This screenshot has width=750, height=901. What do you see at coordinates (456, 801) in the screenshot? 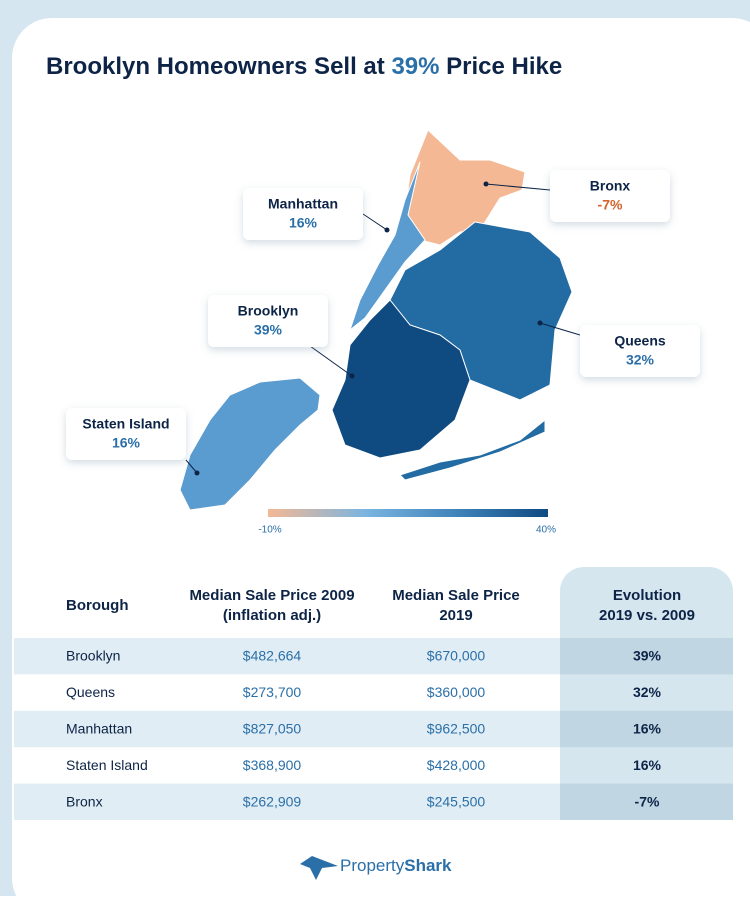
I see `price-cell: $245,500` at bounding box center [456, 801].